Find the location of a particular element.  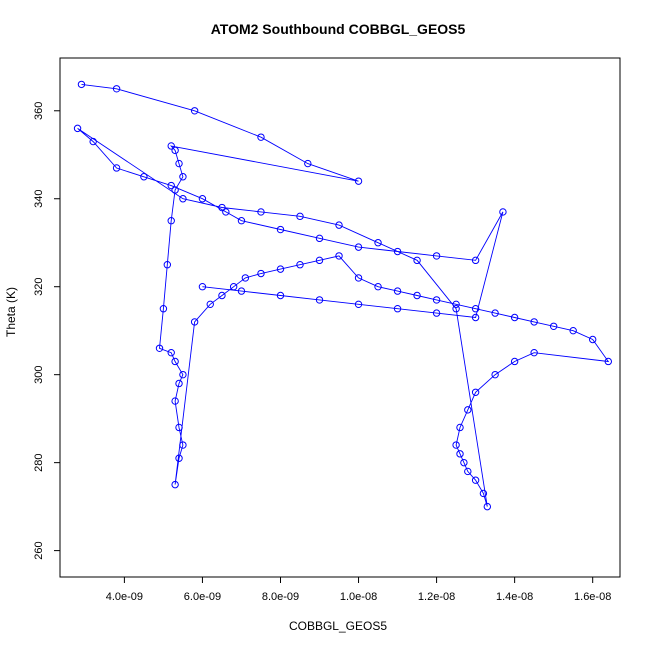

y-tick-label: 340 is located at coordinates (39, 199).